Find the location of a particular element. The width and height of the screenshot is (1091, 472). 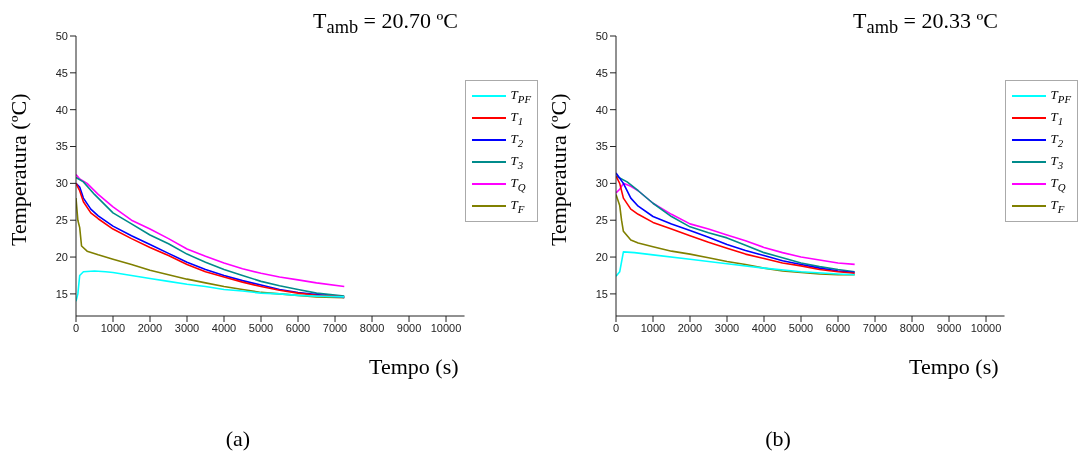

text: (a) is located at coordinates (238, 439).